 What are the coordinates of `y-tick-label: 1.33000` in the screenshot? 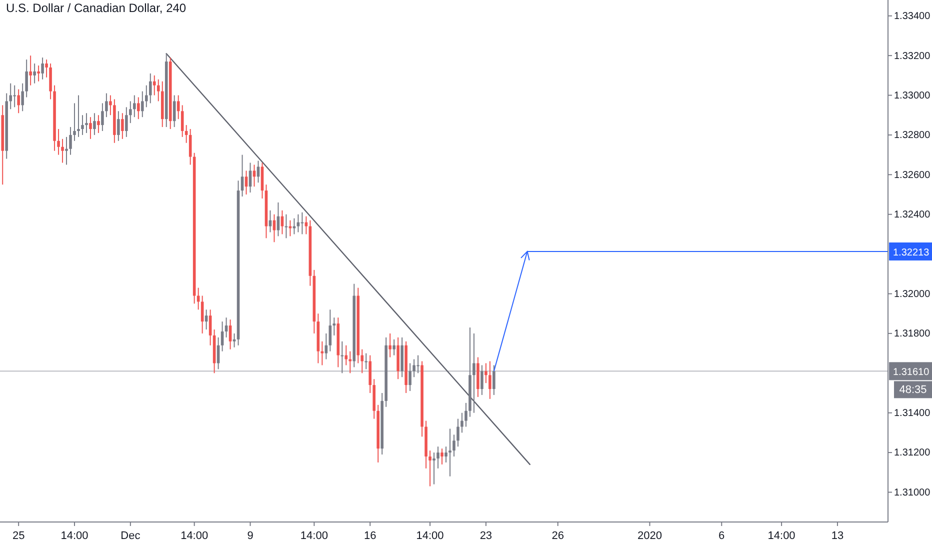 It's located at (912, 96).